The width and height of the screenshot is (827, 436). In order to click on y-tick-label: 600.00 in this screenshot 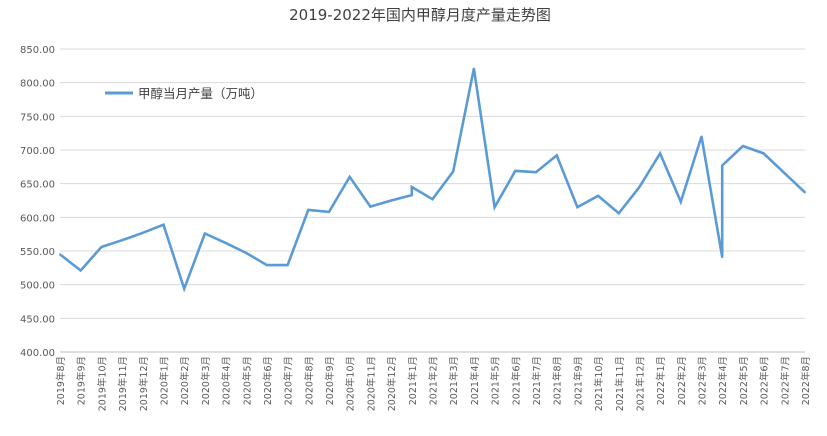, I will do `click(37, 218)`.